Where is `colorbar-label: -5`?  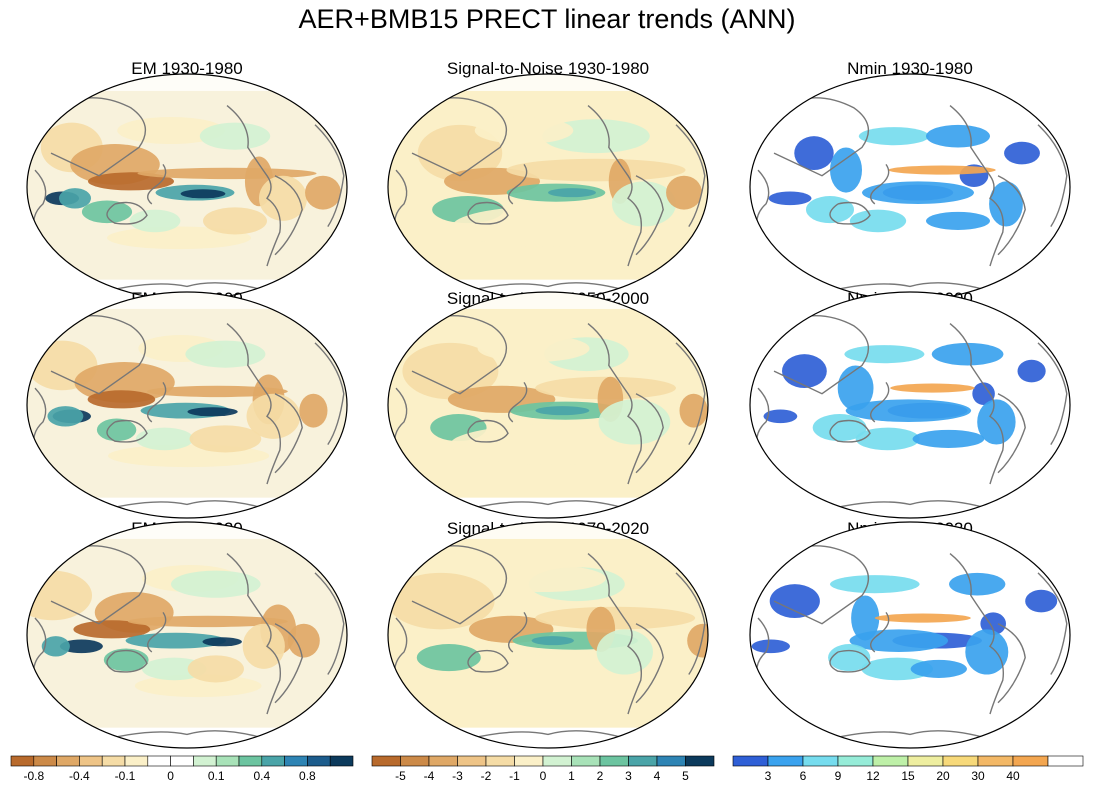 colorbar-label: -5 is located at coordinates (400, 776).